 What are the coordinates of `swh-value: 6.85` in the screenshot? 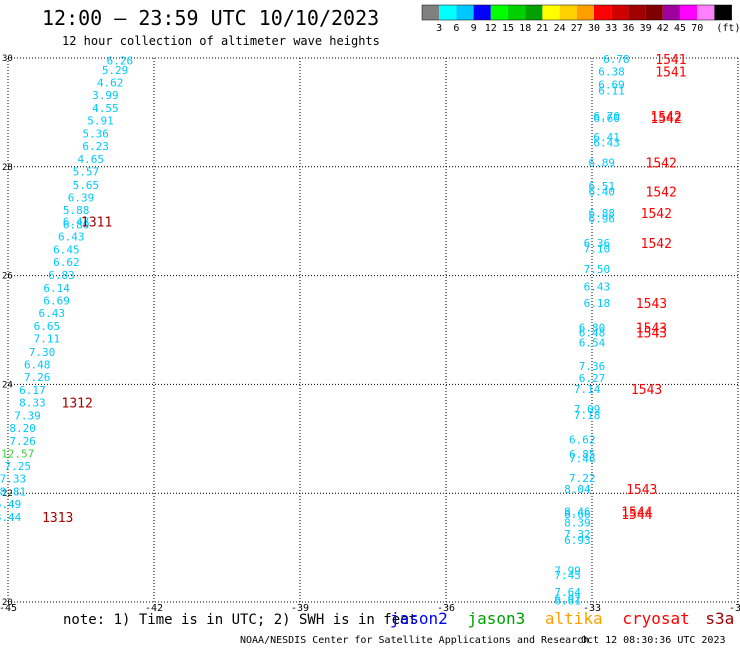 It's located at (582, 454).